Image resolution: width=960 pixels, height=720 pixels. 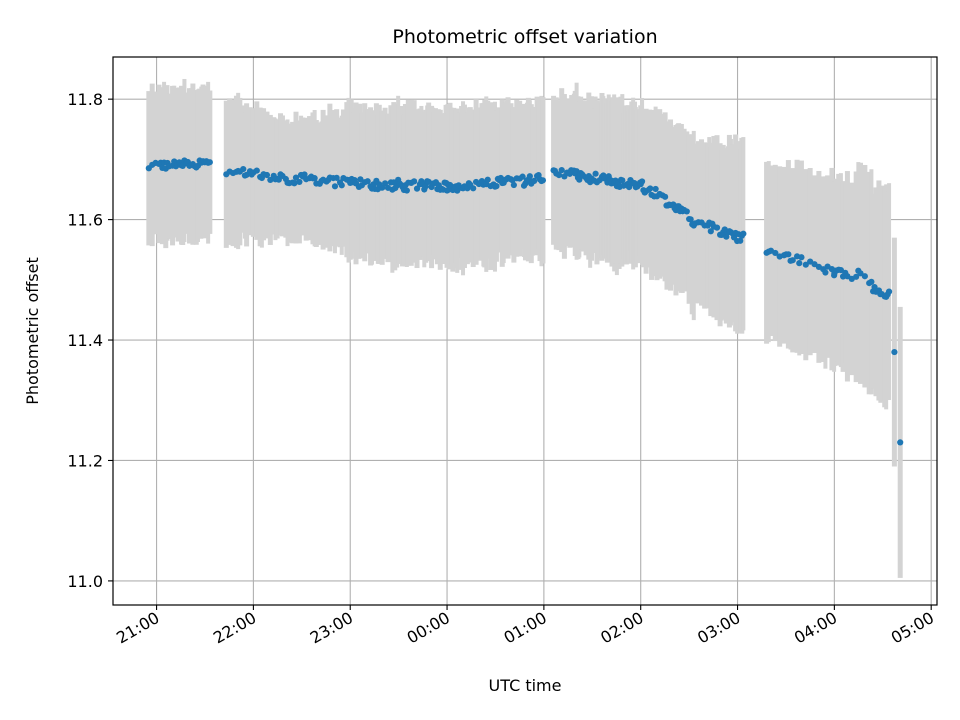 What do you see at coordinates (137, 628) in the screenshot?
I see `x-tick-label: 21:00` at bounding box center [137, 628].